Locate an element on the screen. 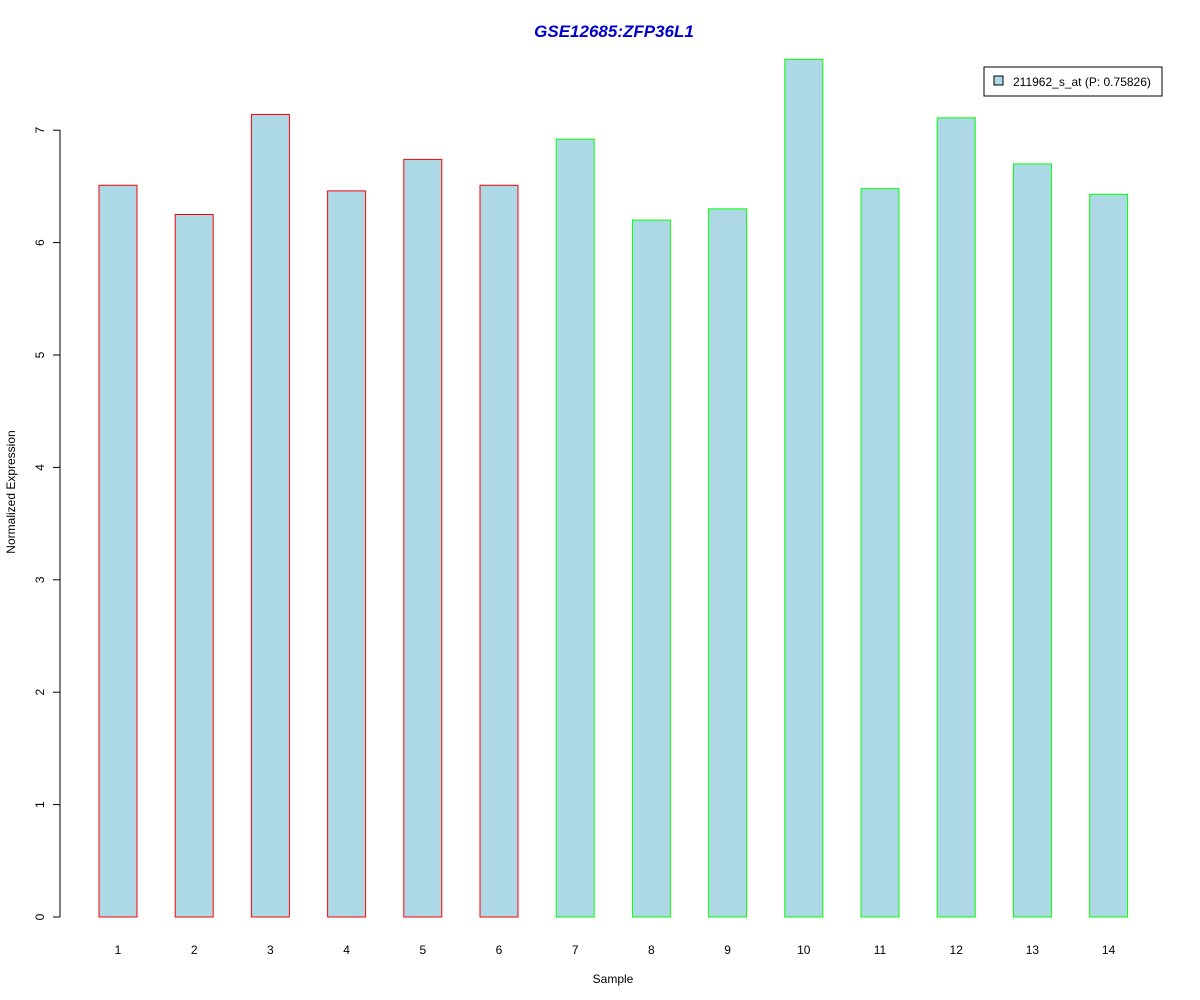  y-tick-label: 2 is located at coordinates (40, 692).